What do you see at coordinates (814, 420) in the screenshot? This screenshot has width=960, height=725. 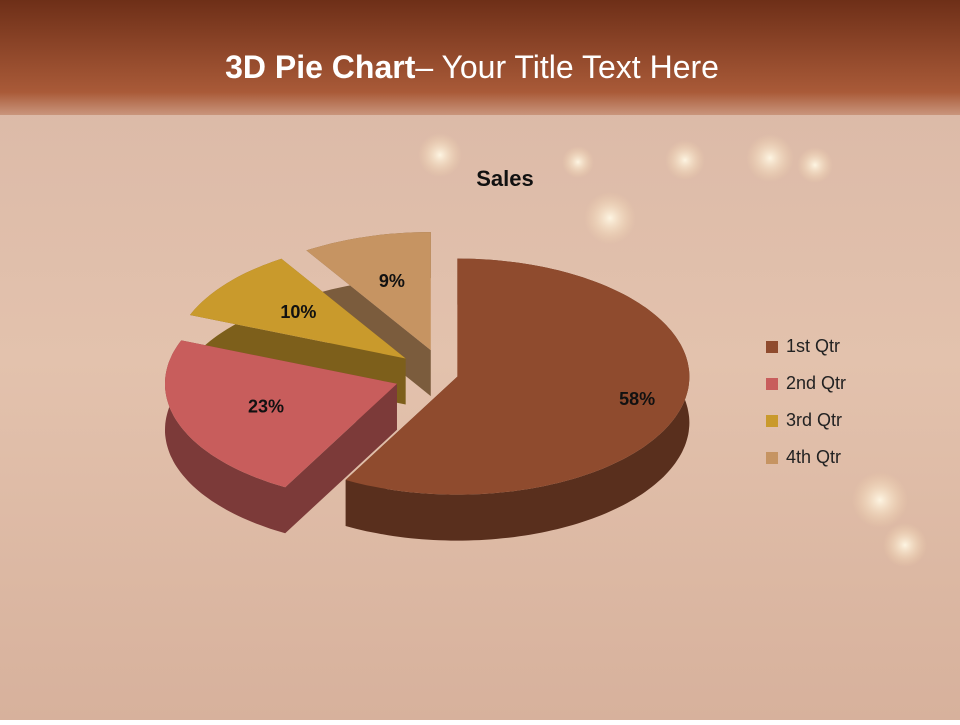 I see `legend-label: 3rd Qtr` at bounding box center [814, 420].